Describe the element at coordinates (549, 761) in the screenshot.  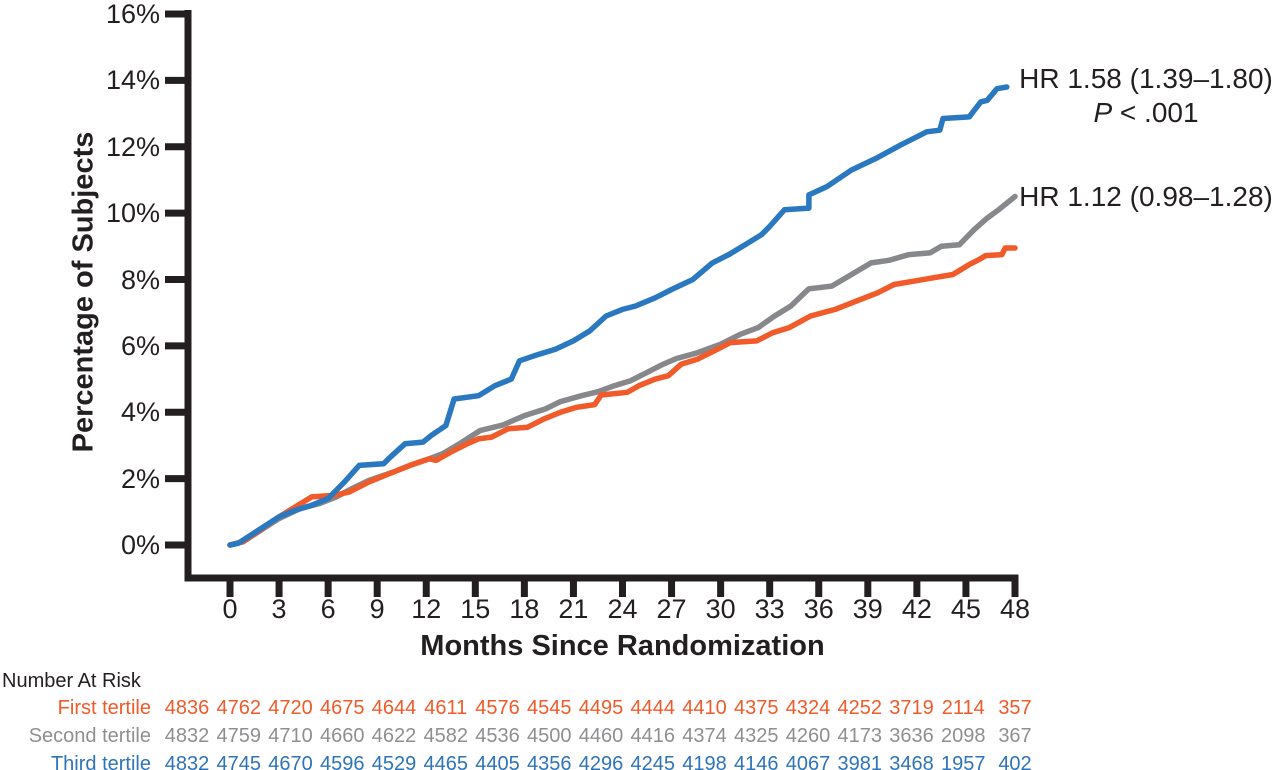
I see `risk-value: 4356` at that location.